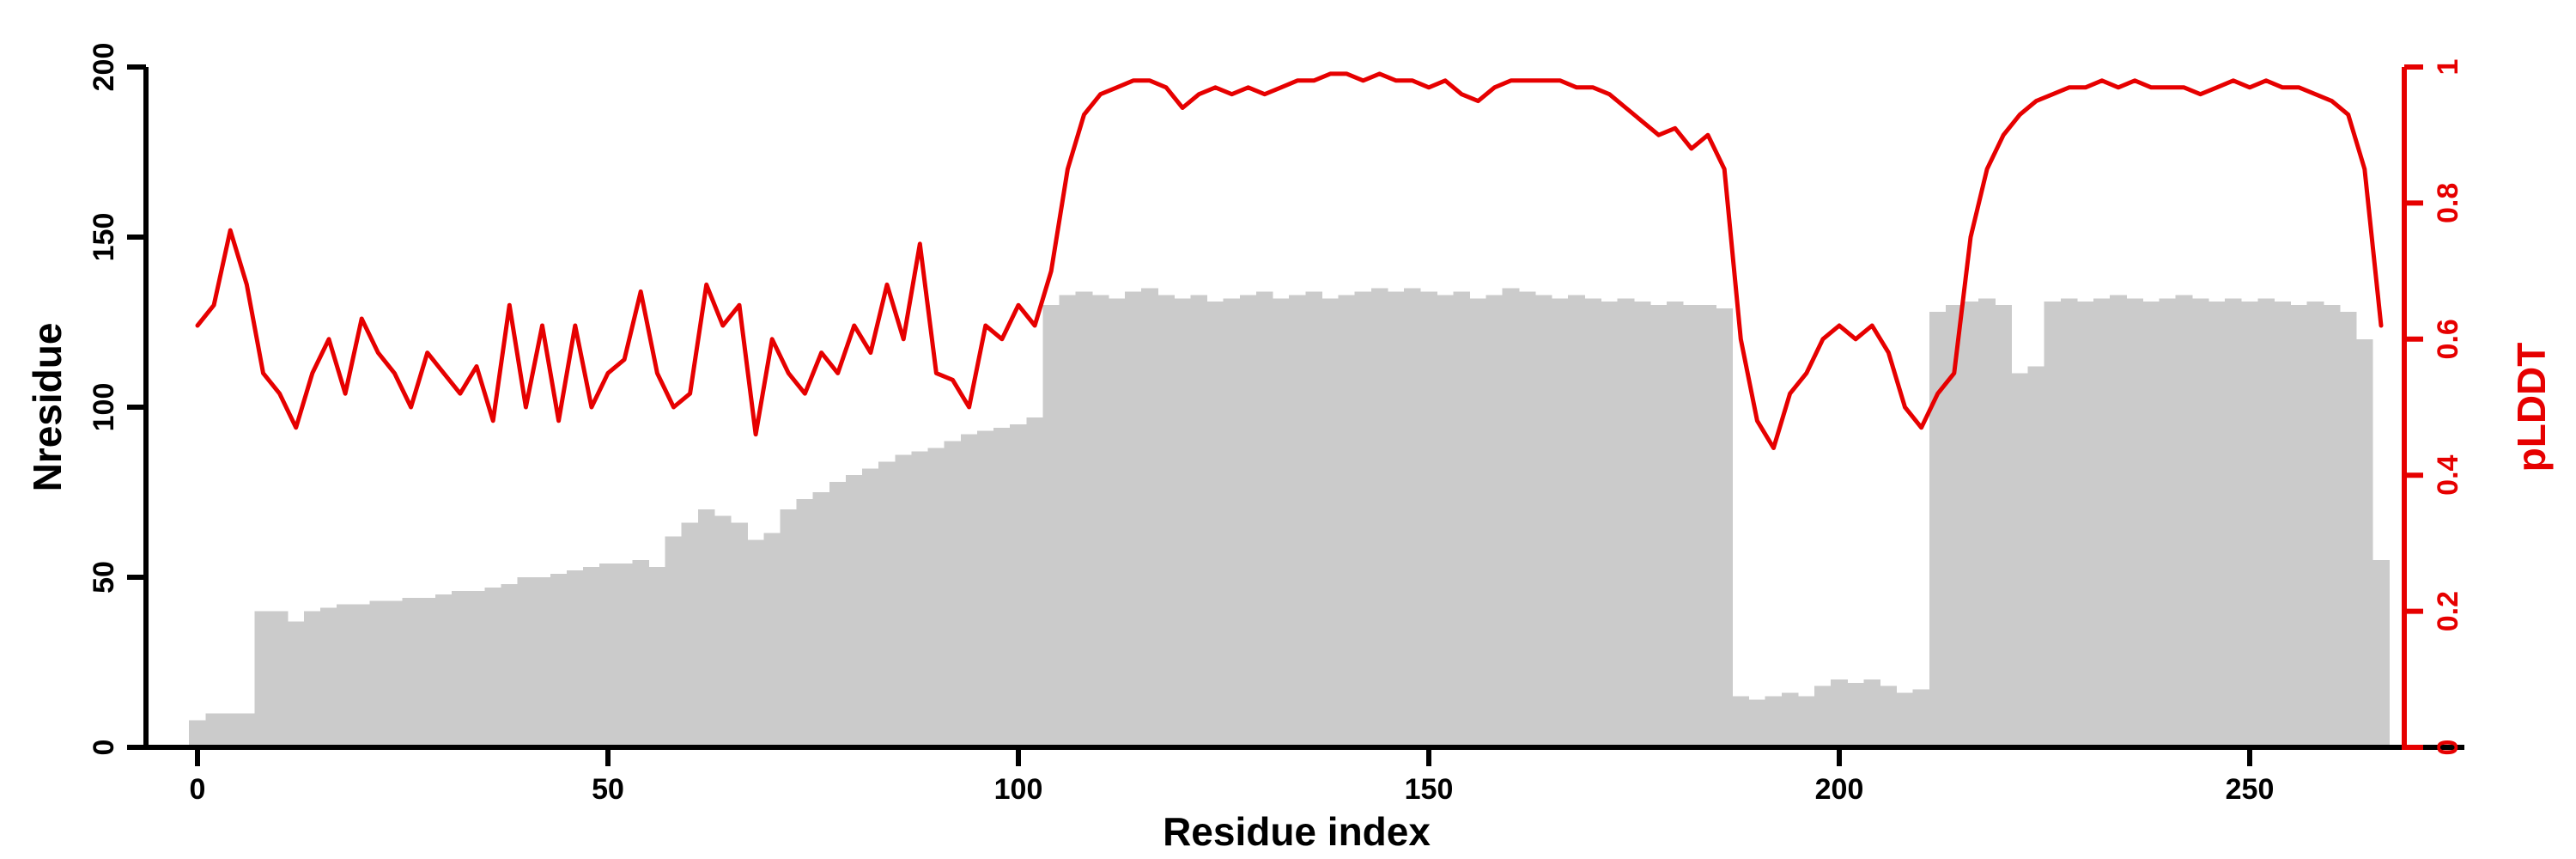 The height and width of the screenshot is (859, 2576). What do you see at coordinates (104, 238) in the screenshot?
I see `left-axis-tick-label: 150` at bounding box center [104, 238].